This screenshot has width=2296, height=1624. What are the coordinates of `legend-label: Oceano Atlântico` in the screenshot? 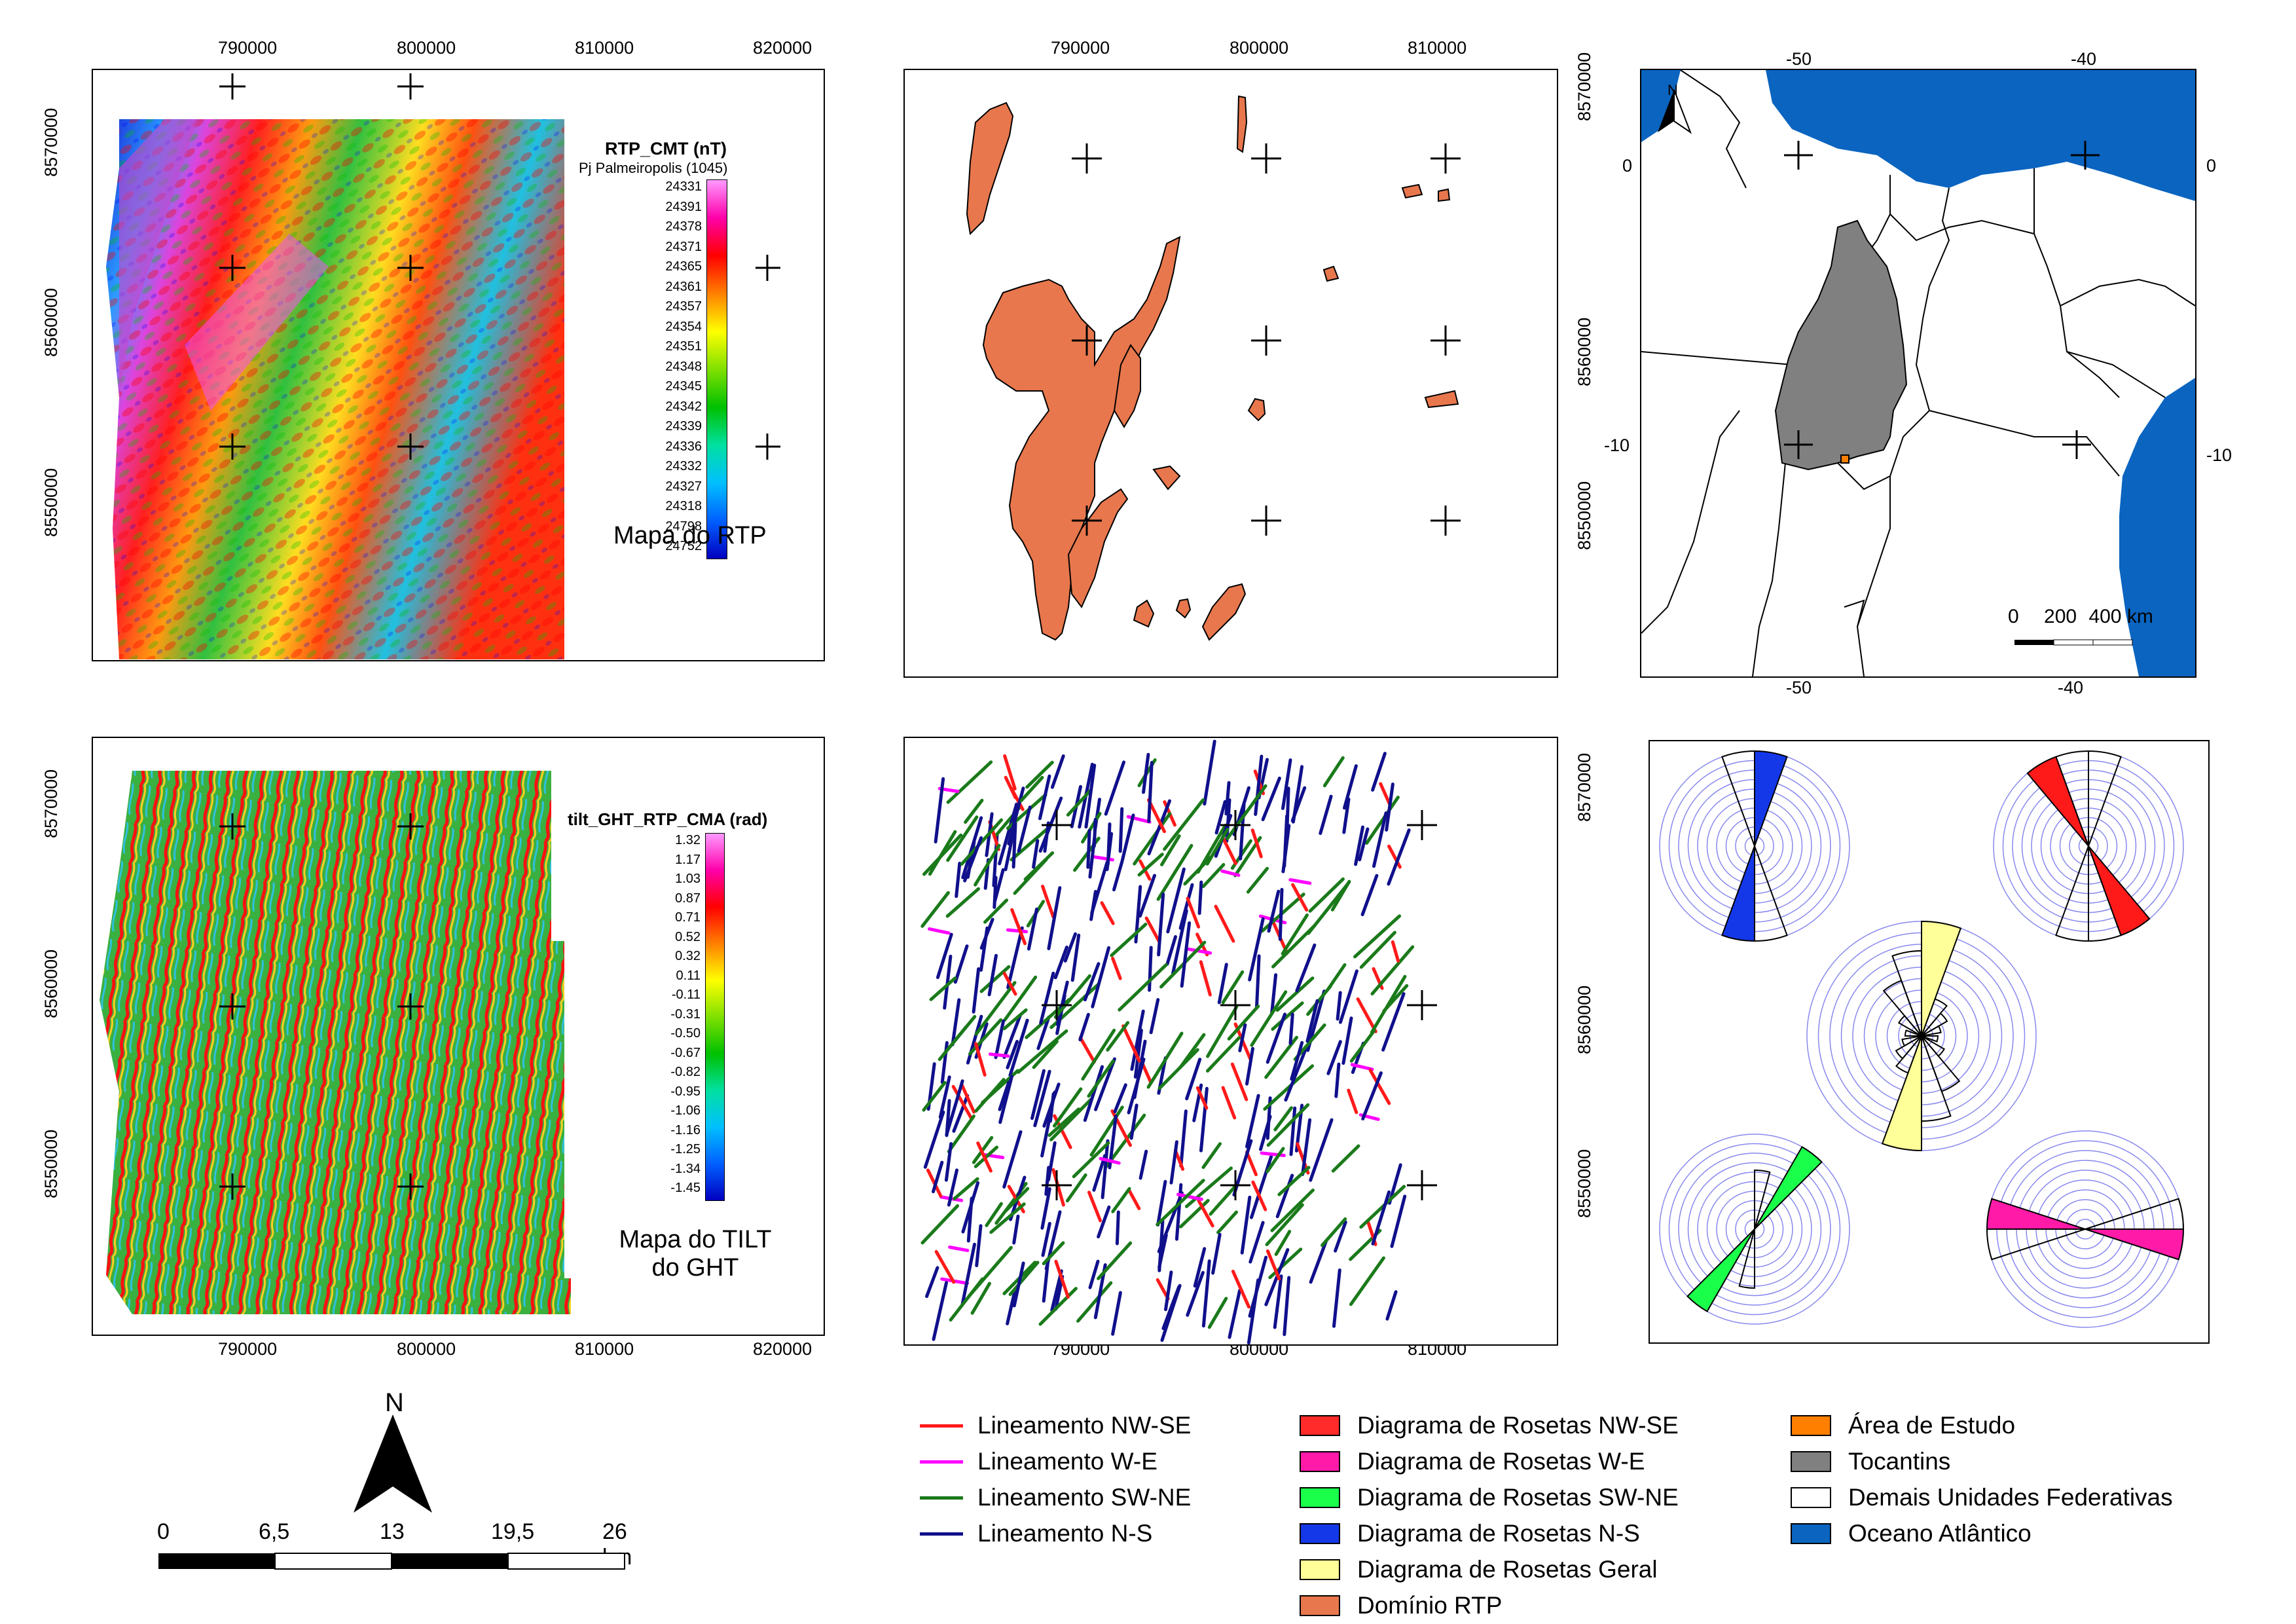 It's located at (1940, 1533).